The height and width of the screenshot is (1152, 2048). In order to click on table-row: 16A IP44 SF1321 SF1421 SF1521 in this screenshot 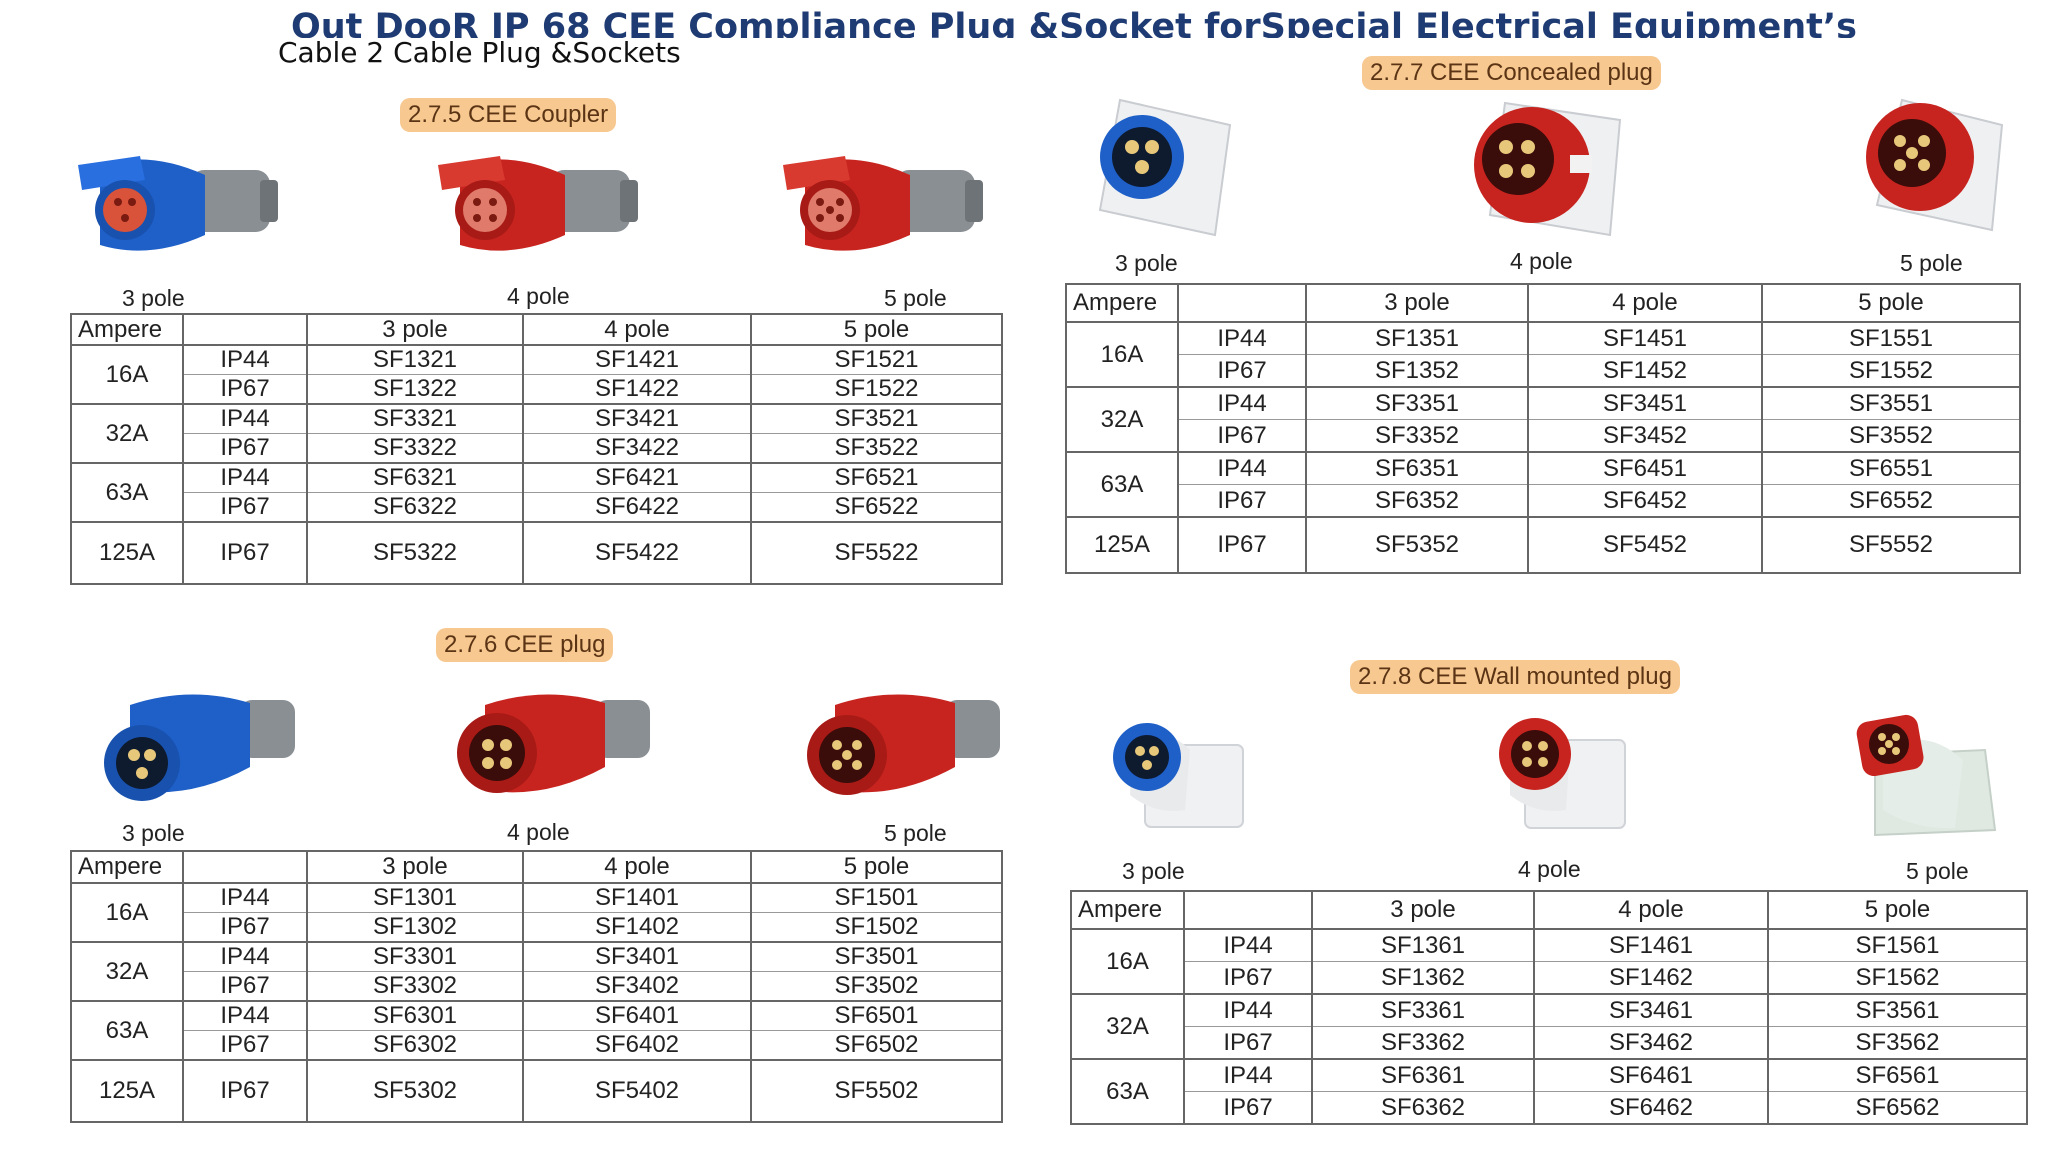, I will do `click(536, 374)`.